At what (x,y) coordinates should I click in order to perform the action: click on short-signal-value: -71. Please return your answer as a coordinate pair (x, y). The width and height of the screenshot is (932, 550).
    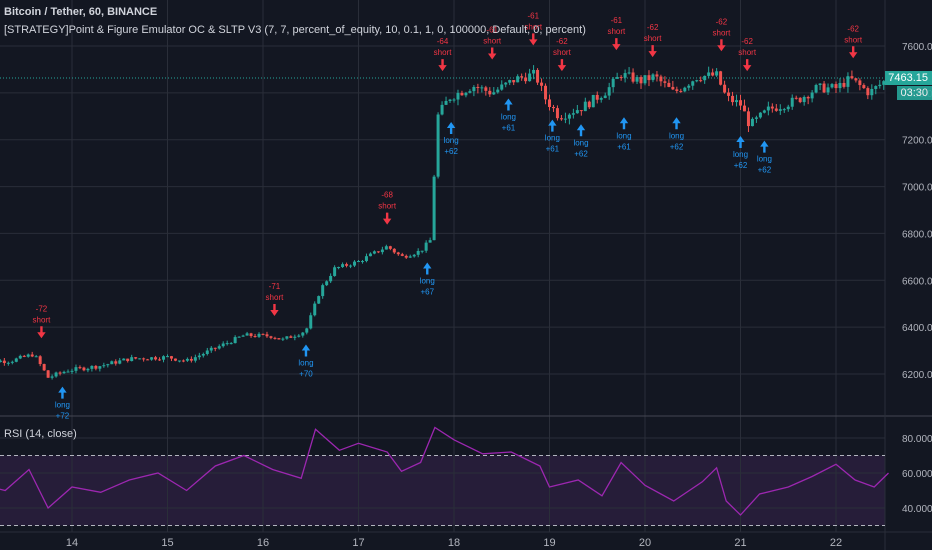
    Looking at the image, I should click on (275, 286).